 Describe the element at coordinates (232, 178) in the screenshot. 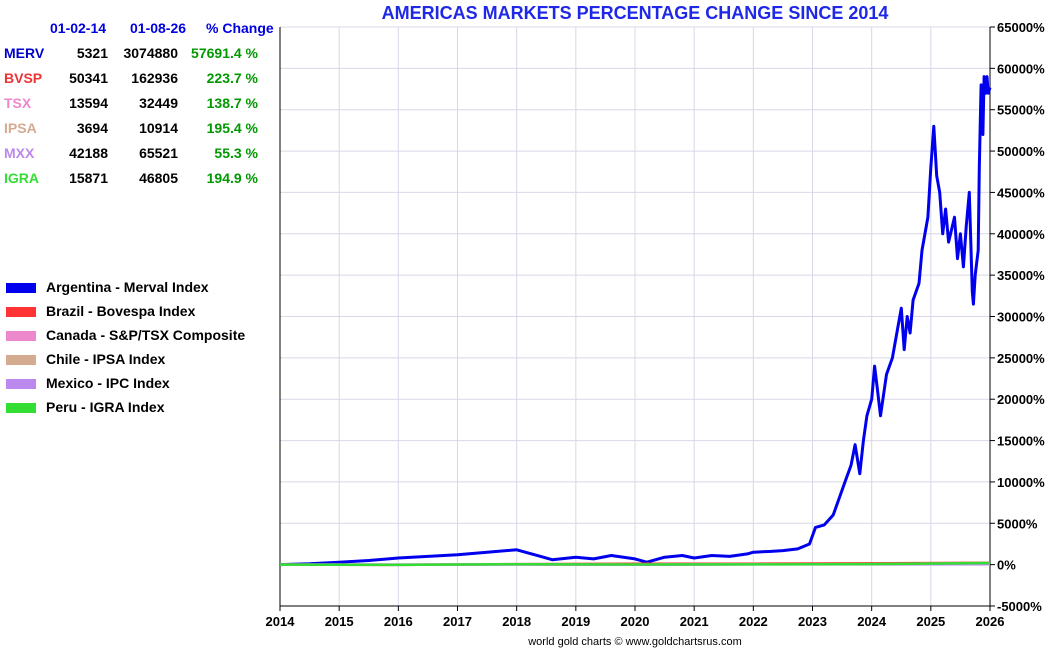

I see `stats-change: 194.9 %` at that location.